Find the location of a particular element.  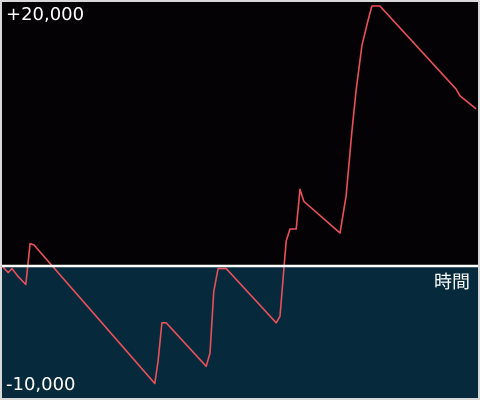

y-tick-label: -10,000 is located at coordinates (40, 384).